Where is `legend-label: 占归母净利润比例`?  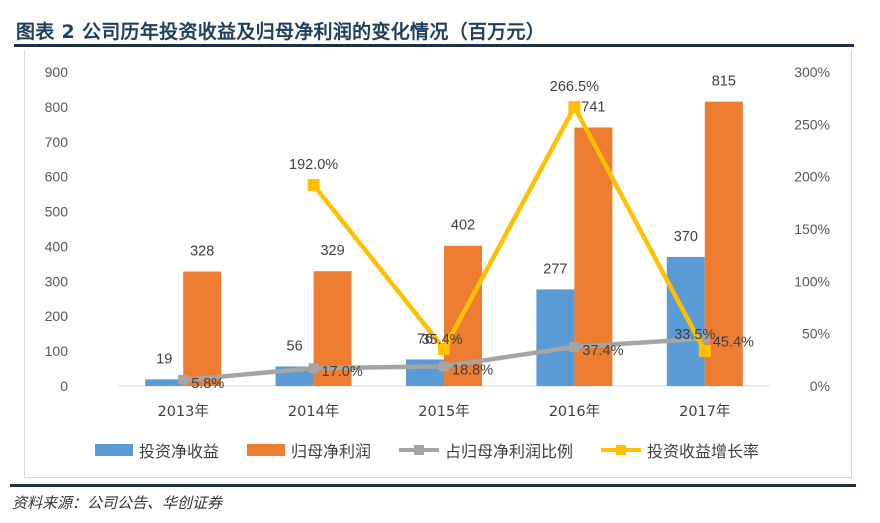 legend-label: 占归母净利润比例 is located at coordinates (509, 451).